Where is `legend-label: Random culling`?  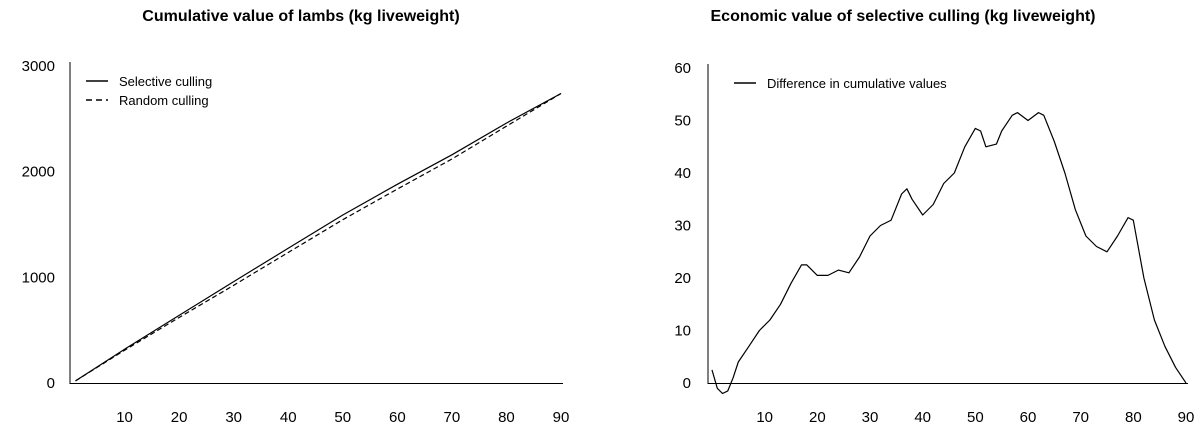
legend-label: Random culling is located at coordinates (164, 100).